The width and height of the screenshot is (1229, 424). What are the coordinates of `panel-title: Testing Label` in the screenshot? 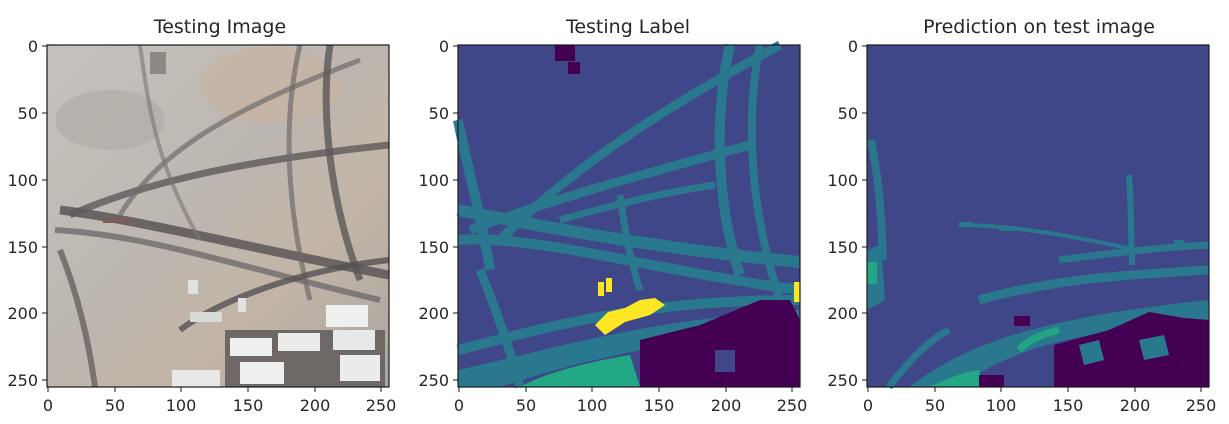 It's located at (627, 27).